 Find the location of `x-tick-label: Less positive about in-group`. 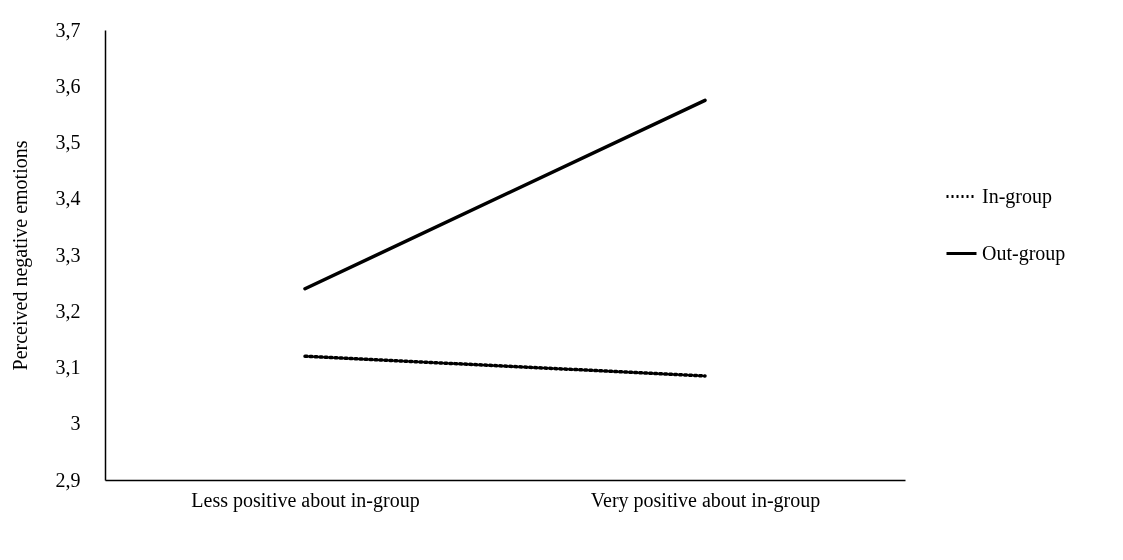

x-tick-label: Less positive about in-group is located at coordinates (305, 500).